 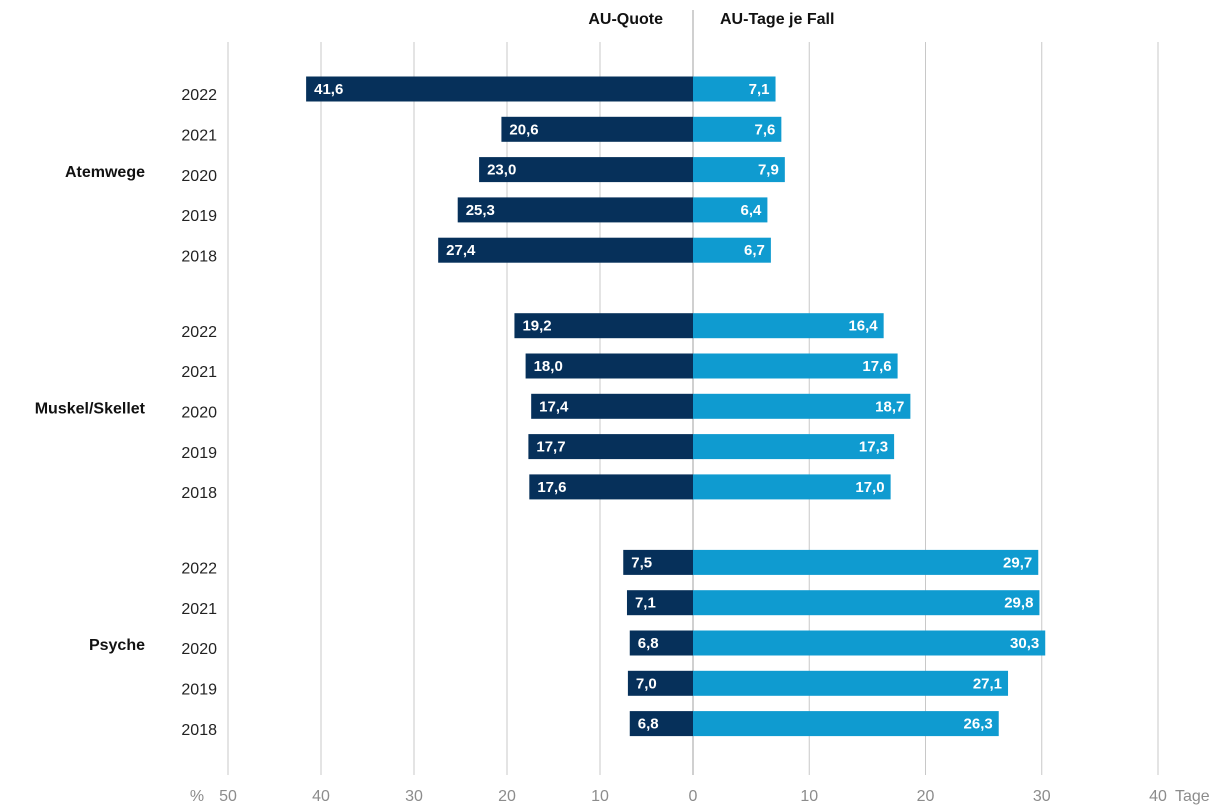 I want to click on value-label: 7,0, so click(x=646, y=683).